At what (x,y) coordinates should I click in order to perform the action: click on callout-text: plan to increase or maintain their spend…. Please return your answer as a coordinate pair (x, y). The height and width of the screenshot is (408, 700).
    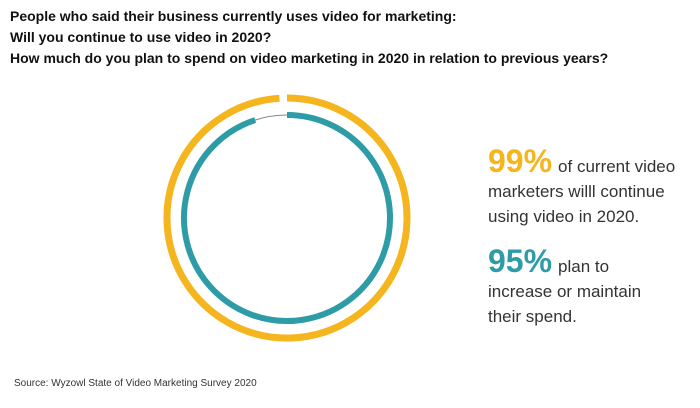
    Looking at the image, I should click on (565, 291).